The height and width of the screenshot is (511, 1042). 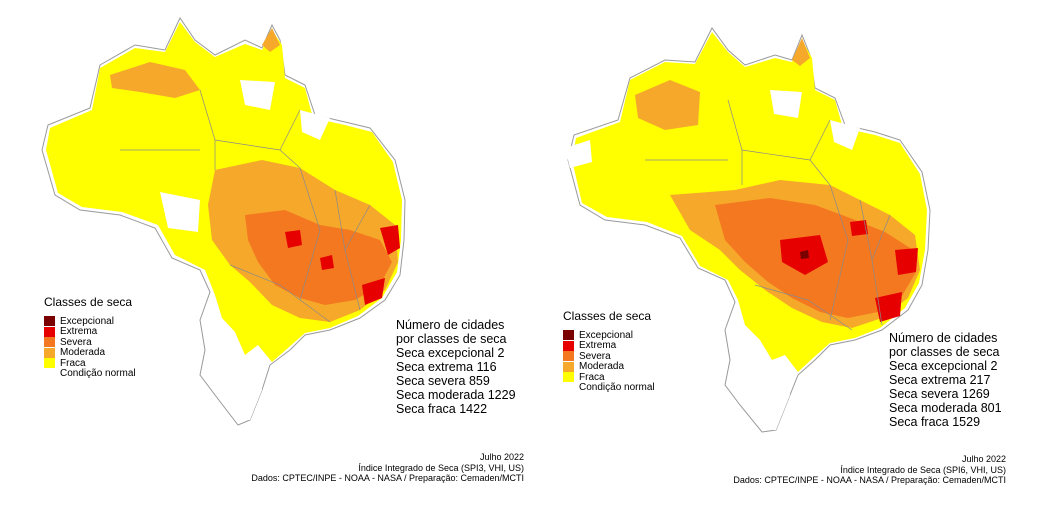 What do you see at coordinates (456, 395) in the screenshot?
I see `count-moderada: Seca moderada 1229` at bounding box center [456, 395].